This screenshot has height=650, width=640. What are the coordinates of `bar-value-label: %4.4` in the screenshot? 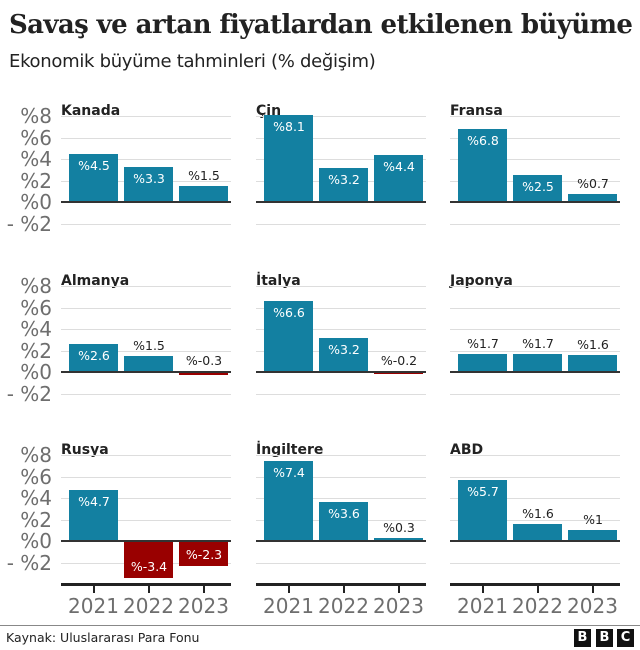 It's located at (399, 166).